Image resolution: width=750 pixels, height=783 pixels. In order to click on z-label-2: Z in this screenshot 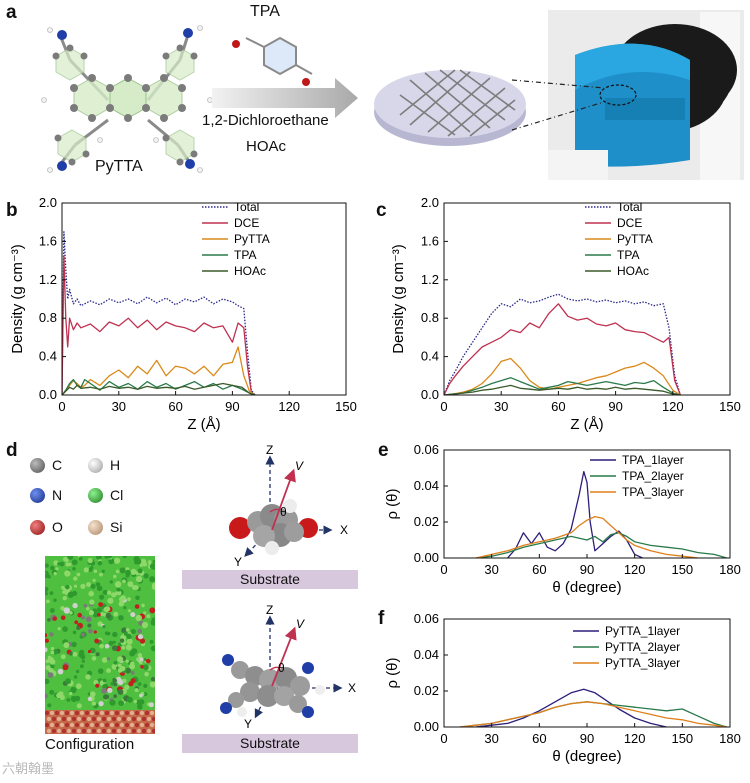, I will do `click(269, 610)`.